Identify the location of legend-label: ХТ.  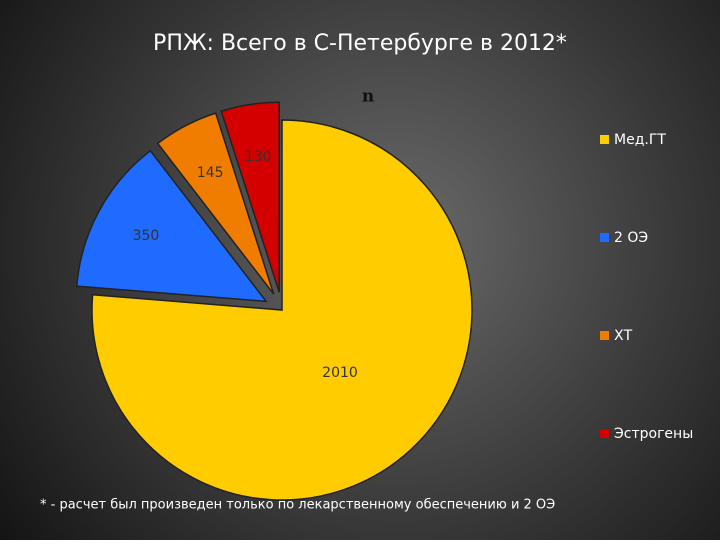
(623, 336).